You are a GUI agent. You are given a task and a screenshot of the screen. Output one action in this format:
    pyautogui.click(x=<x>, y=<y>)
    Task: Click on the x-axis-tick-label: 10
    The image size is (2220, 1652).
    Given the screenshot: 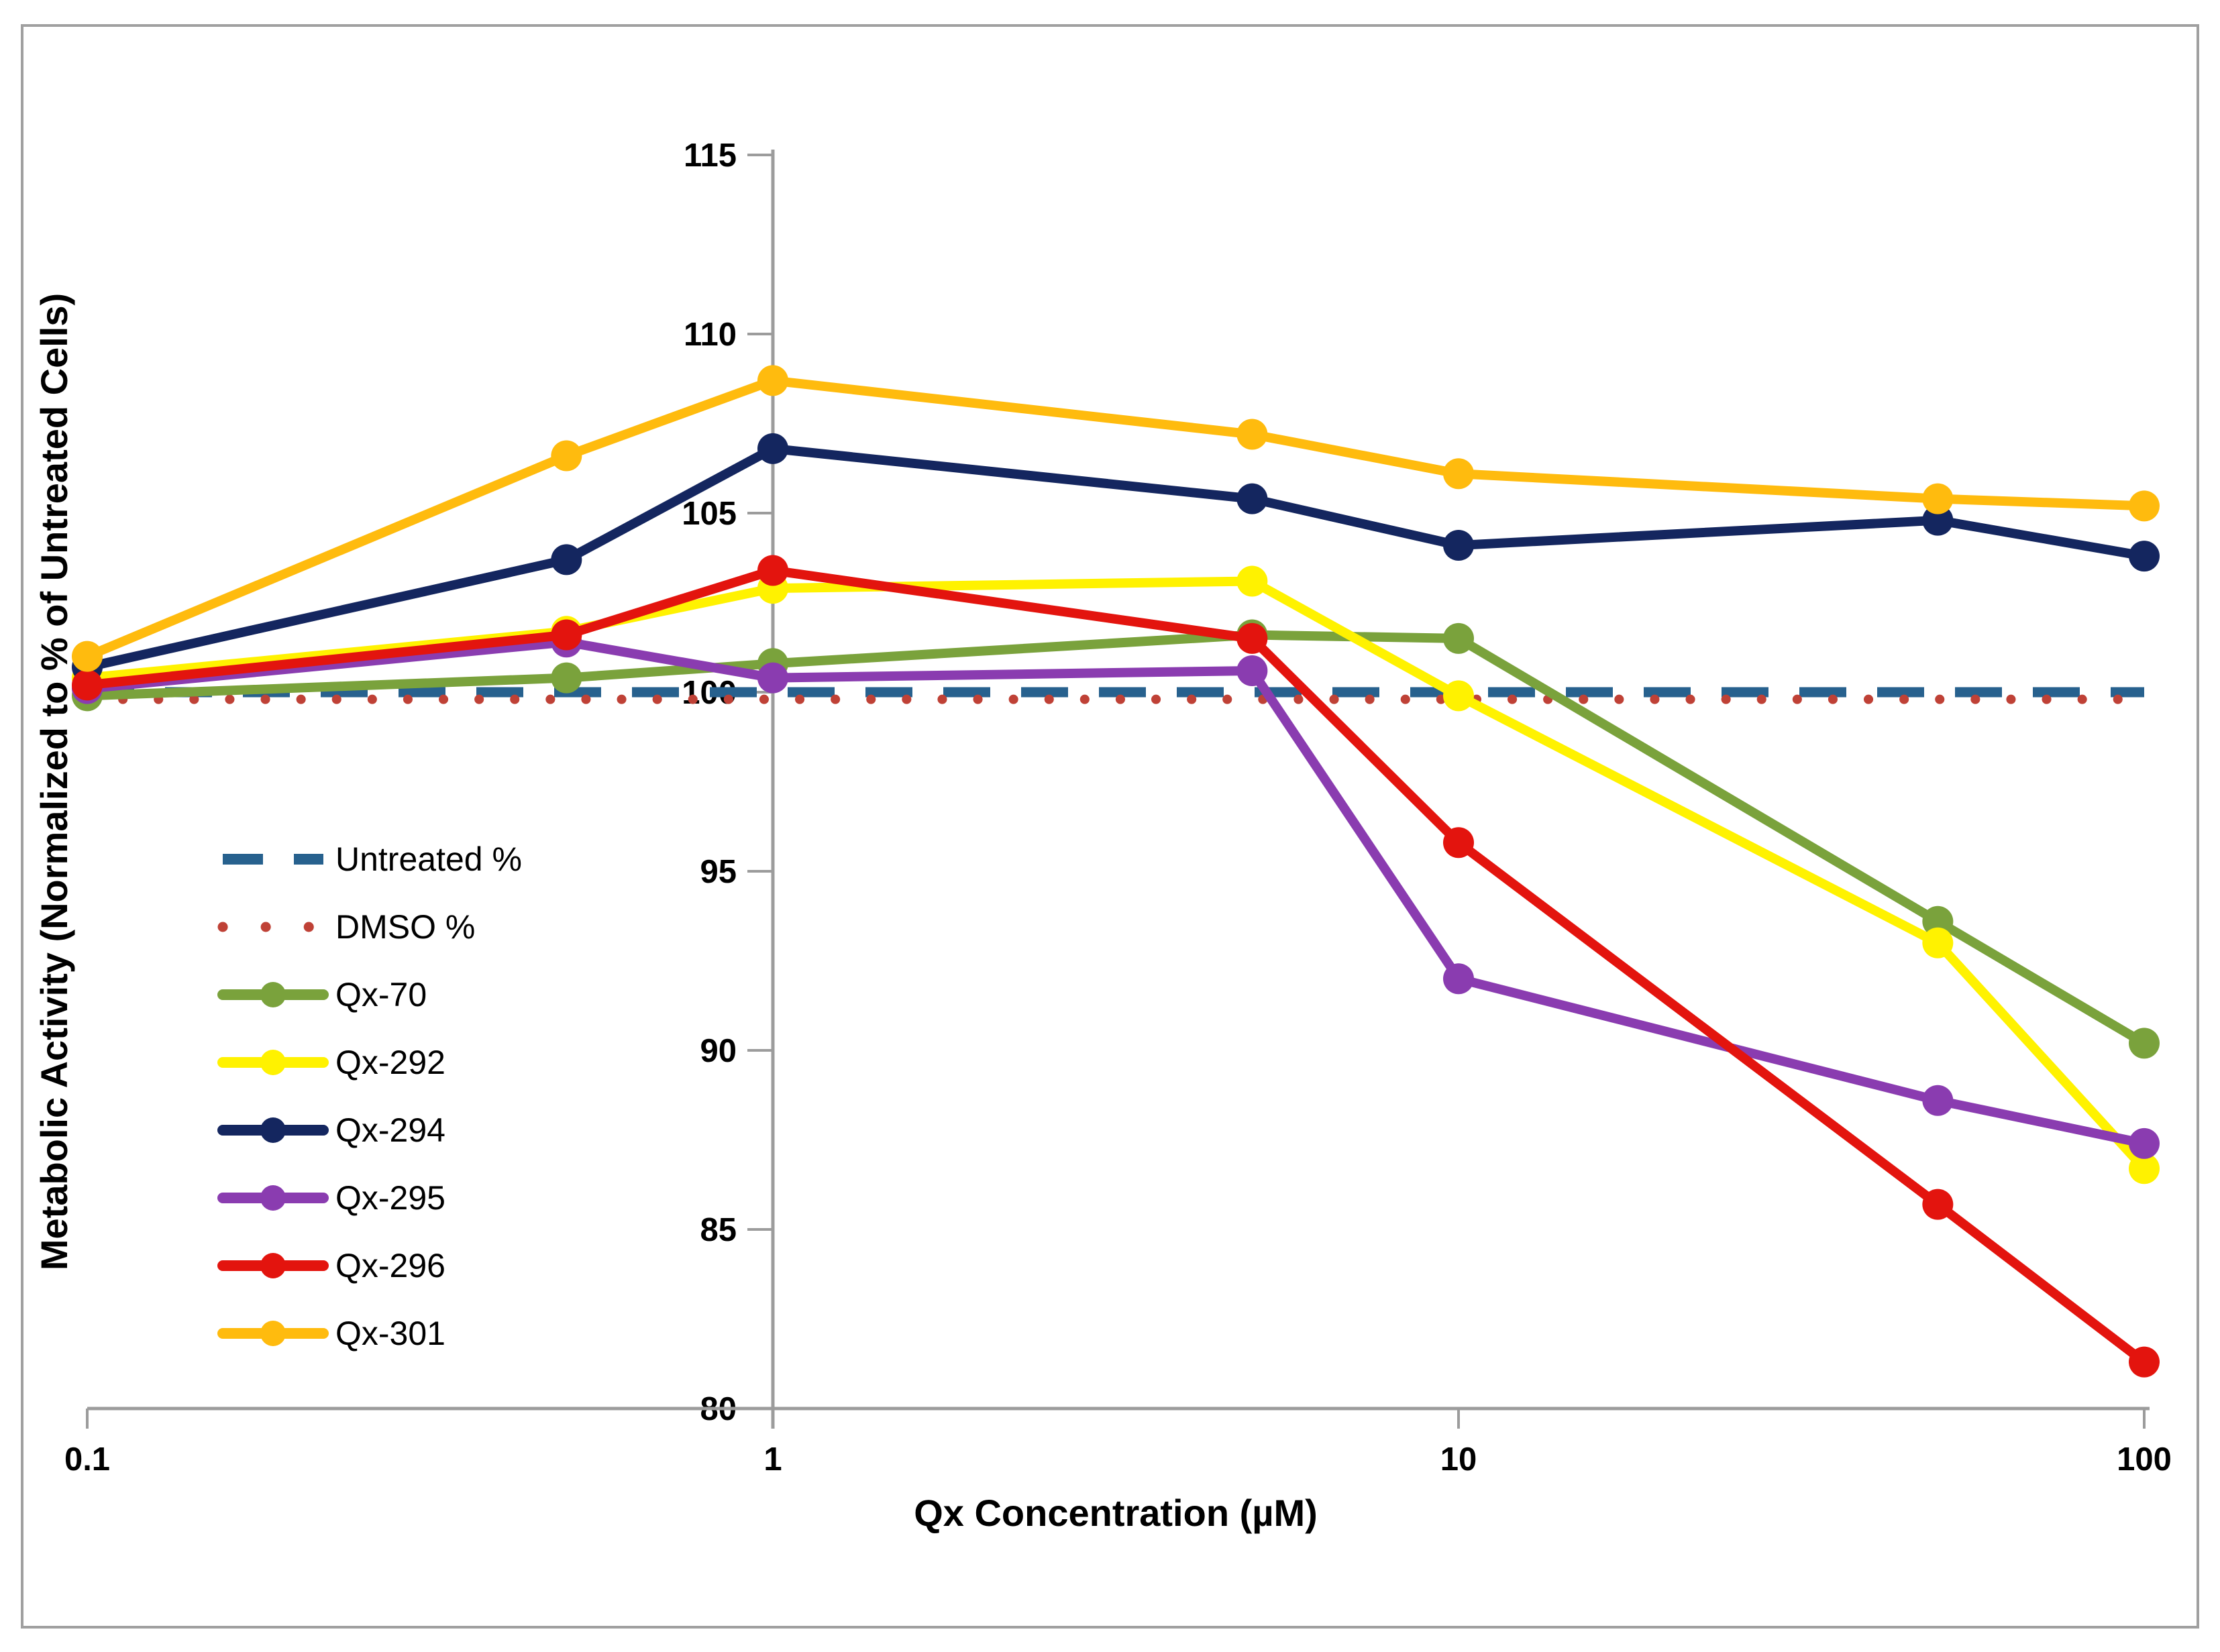 What is the action you would take?
    pyautogui.click(x=1458, y=1459)
    